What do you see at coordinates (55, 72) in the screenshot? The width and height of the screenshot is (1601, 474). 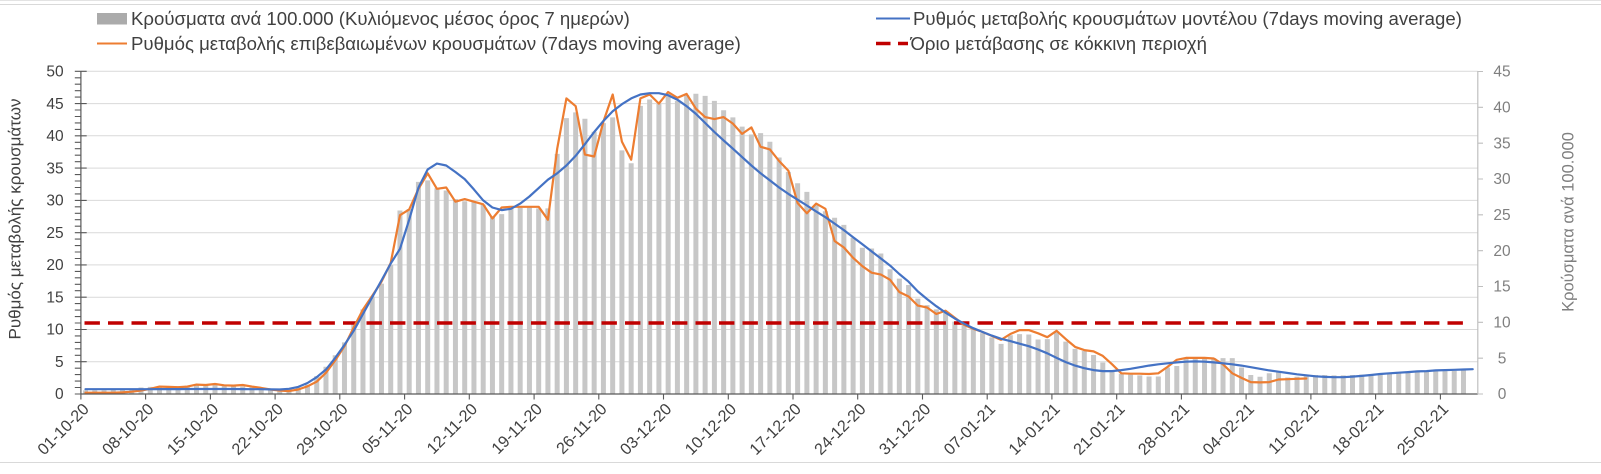 I see `svg-text: 50` at bounding box center [55, 72].